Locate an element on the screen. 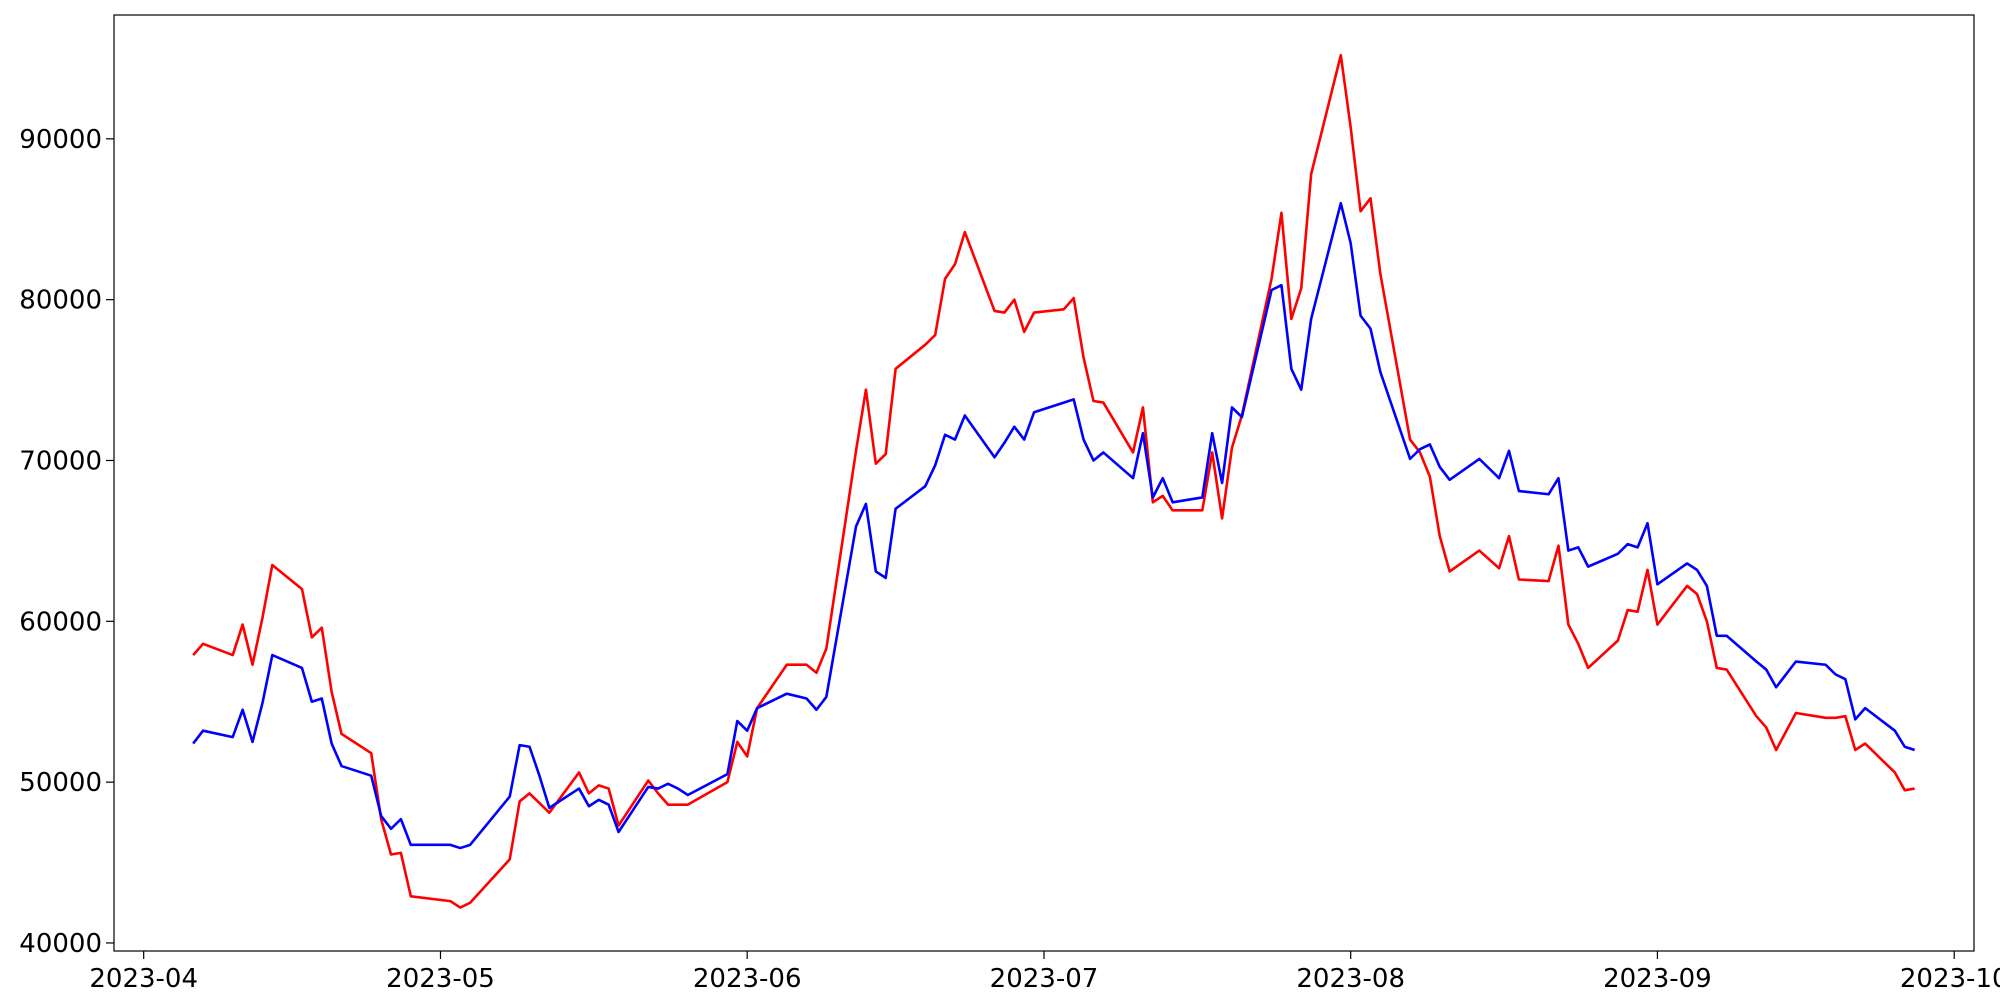 Image resolution: width=2000 pixels, height=1000 pixels. y-tick-label: 50000 is located at coordinates (60, 783).